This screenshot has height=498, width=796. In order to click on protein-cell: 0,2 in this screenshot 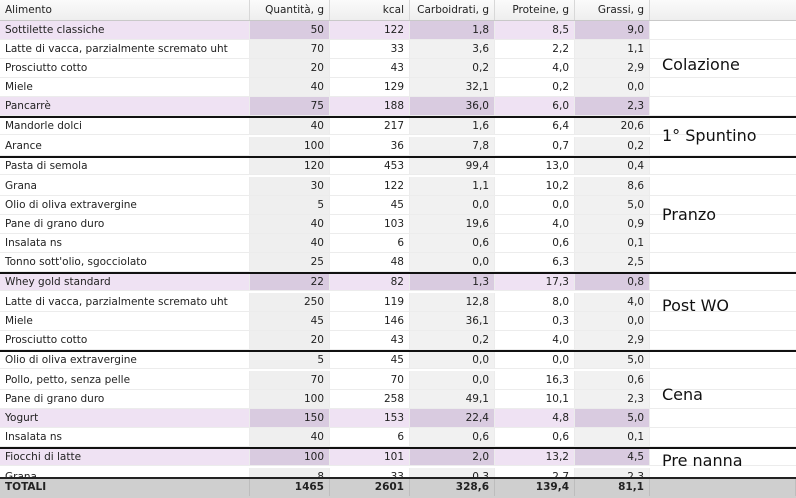, I will do `click(535, 87)`.